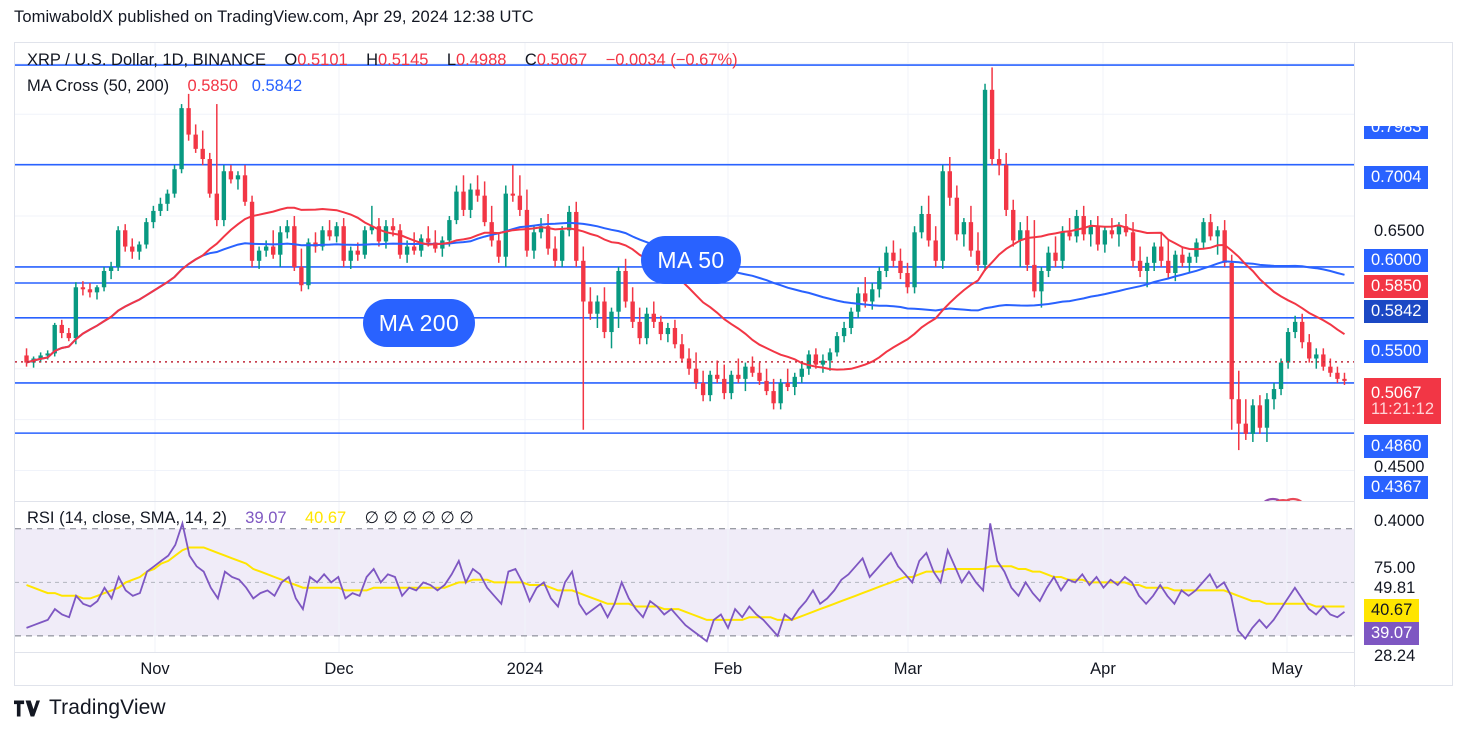 The width and height of the screenshot is (1467, 736). What do you see at coordinates (1395, 568) in the screenshot?
I see `price-axis-tag: 75.00` at bounding box center [1395, 568].